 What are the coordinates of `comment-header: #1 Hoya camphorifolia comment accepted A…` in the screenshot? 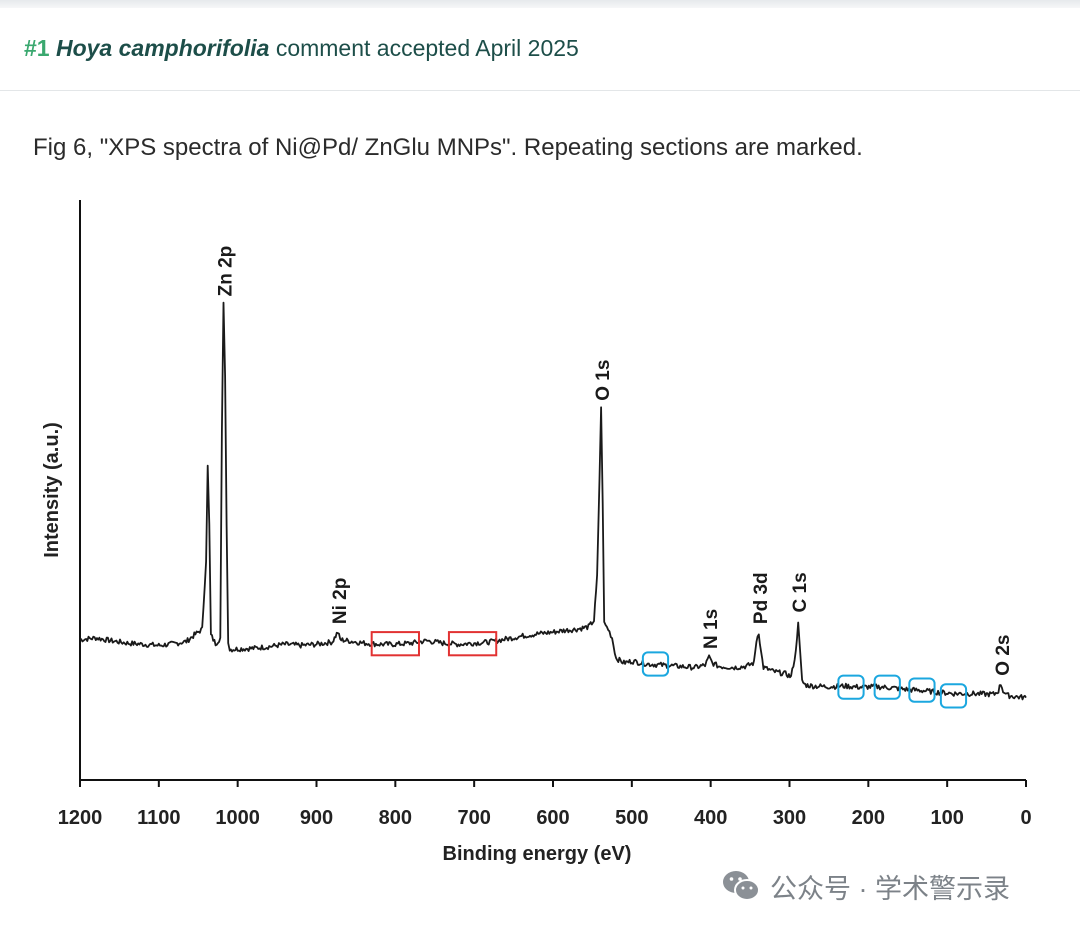 It's located at (540, 49).